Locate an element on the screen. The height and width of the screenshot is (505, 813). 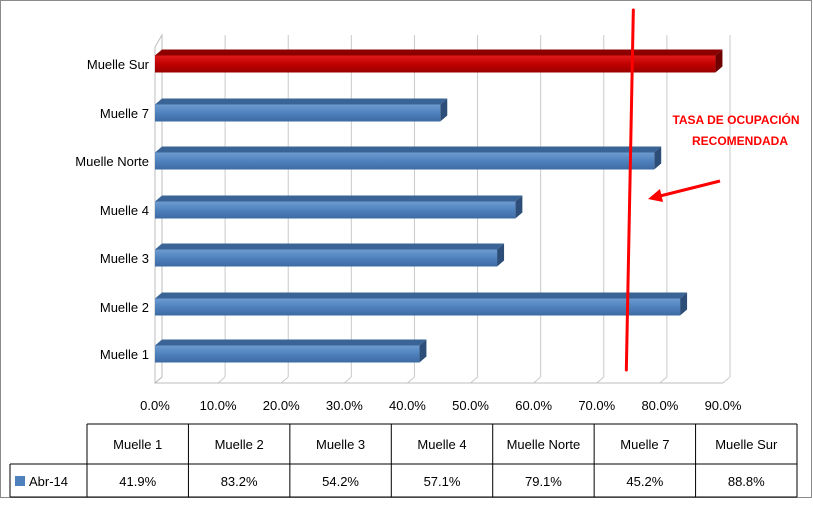
bar-end-muelle-norte is located at coordinates (658, 158).